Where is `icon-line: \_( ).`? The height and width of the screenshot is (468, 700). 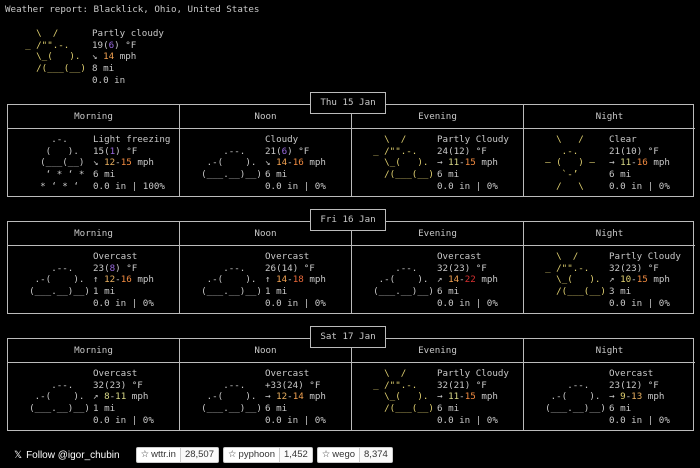 icon-line: \_( ). is located at coordinates (406, 163).